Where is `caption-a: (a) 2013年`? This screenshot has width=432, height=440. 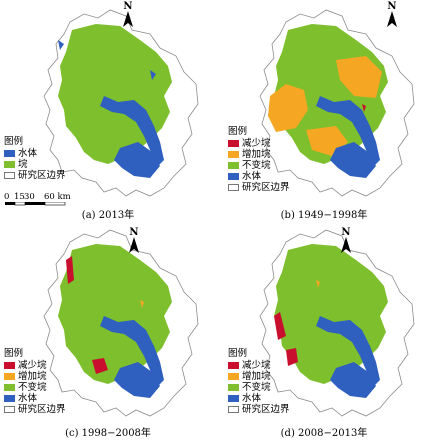 caption-a: (a) 2013年 is located at coordinates (108, 215).